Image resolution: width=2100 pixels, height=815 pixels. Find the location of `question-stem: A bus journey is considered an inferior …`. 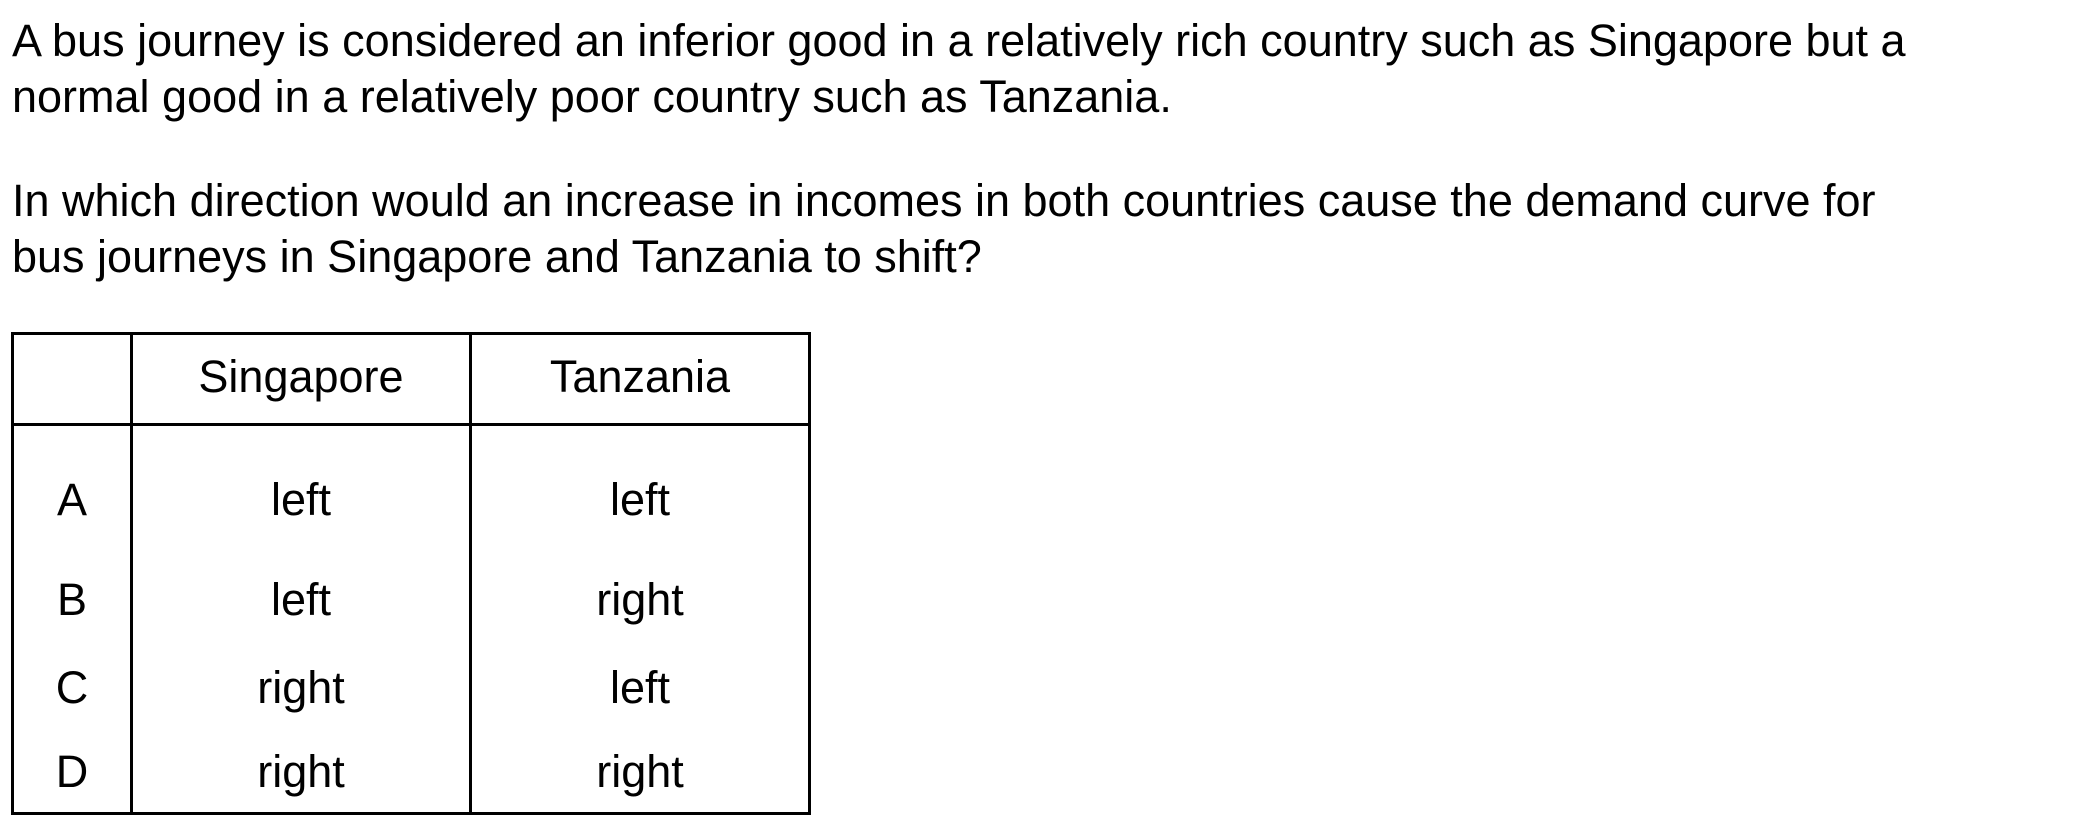

question-stem: A bus journey is considered an inferior … is located at coordinates (1042, 69).